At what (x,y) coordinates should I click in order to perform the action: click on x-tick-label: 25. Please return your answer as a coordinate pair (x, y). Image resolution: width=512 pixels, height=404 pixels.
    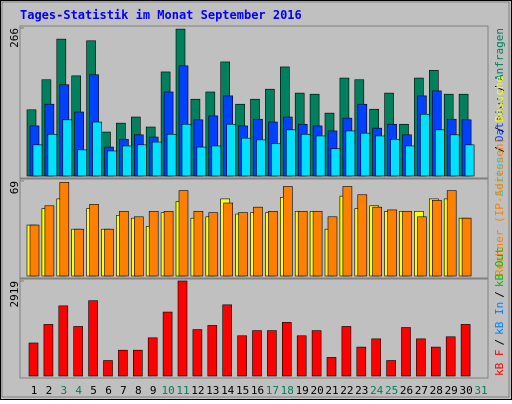
    Looking at the image, I should click on (391, 390).